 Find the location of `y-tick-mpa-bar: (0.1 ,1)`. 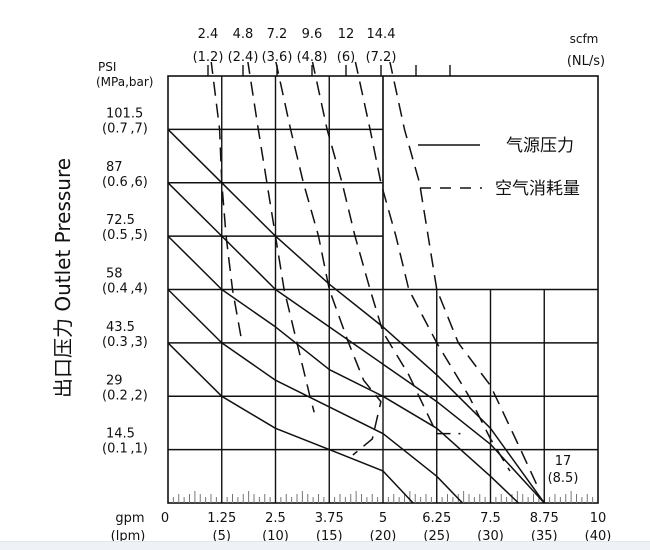

y-tick-mpa-bar: (0.1 ,1) is located at coordinates (125, 449).